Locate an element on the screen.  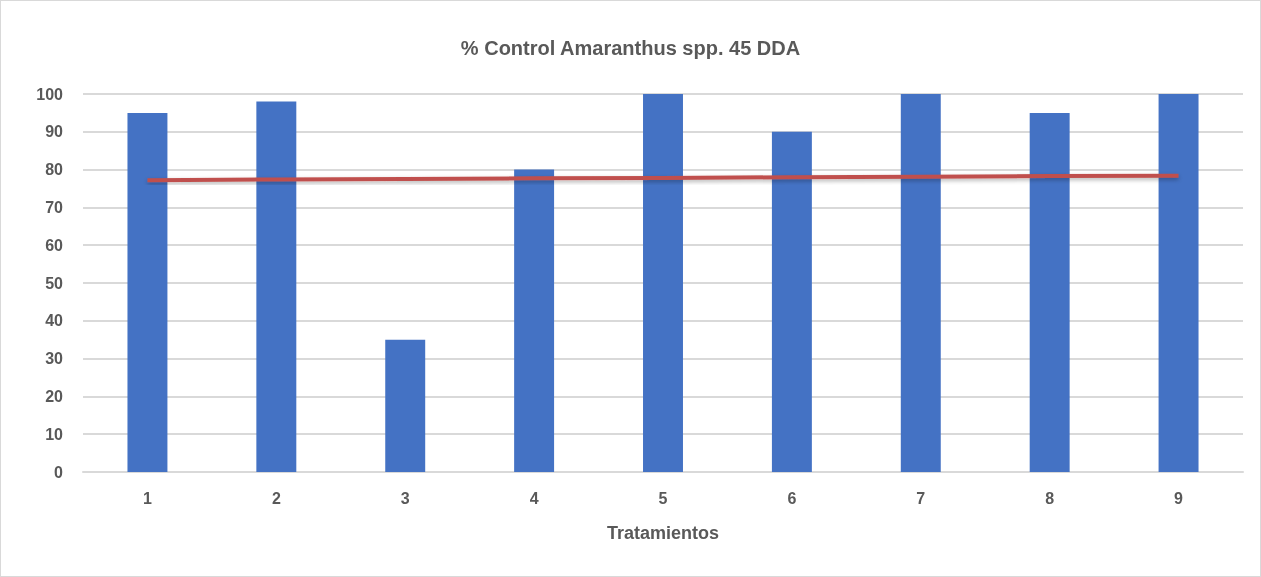
x-tick-label: 5 is located at coordinates (663, 498).